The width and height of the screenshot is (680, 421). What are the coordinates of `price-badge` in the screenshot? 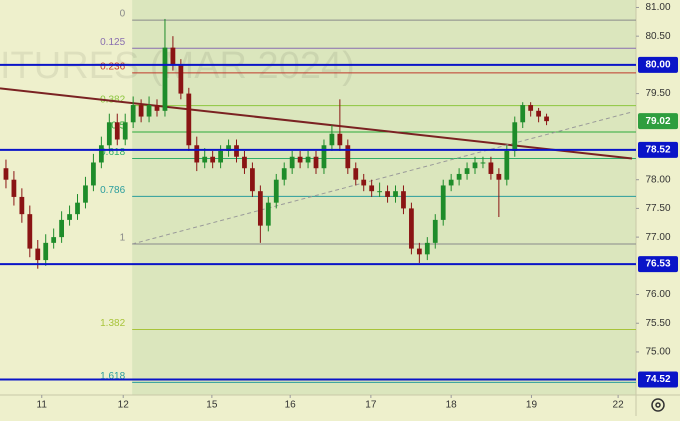 It's located at (658, 121).